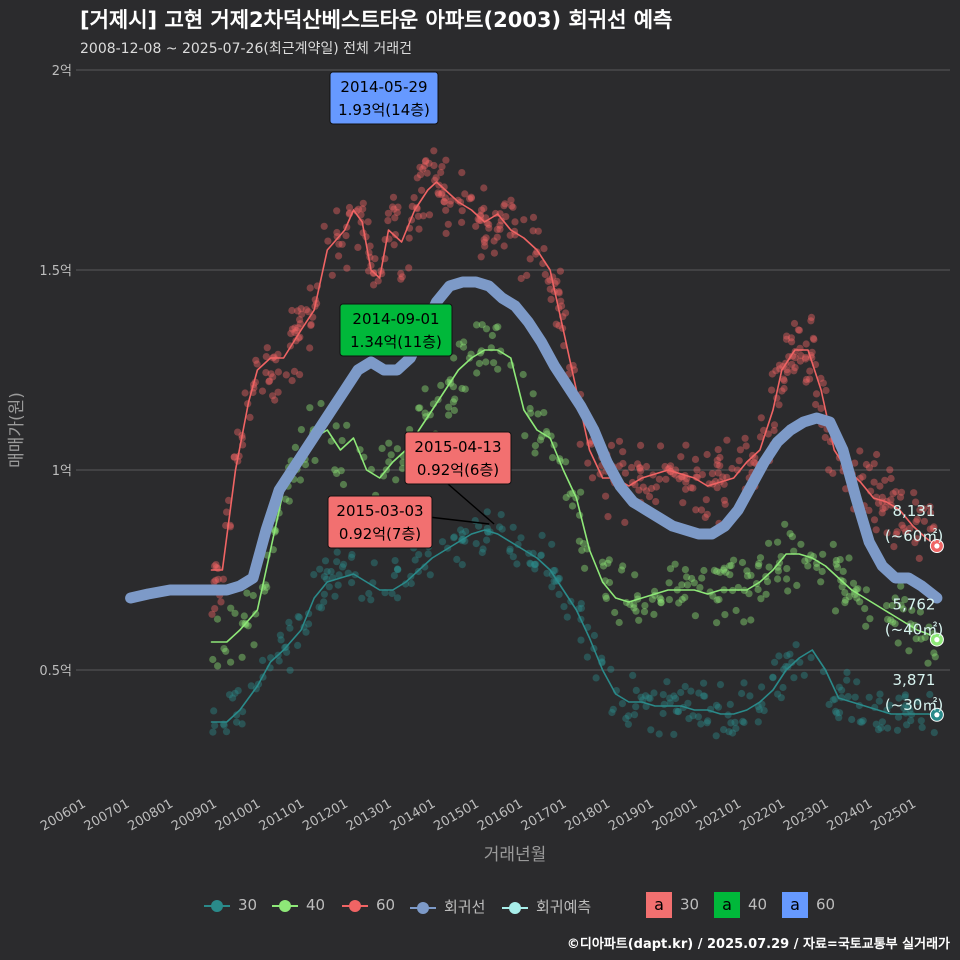  Describe the element at coordinates (282, 815) in the screenshot. I see `x-tick-label-5: 201101` at that location.